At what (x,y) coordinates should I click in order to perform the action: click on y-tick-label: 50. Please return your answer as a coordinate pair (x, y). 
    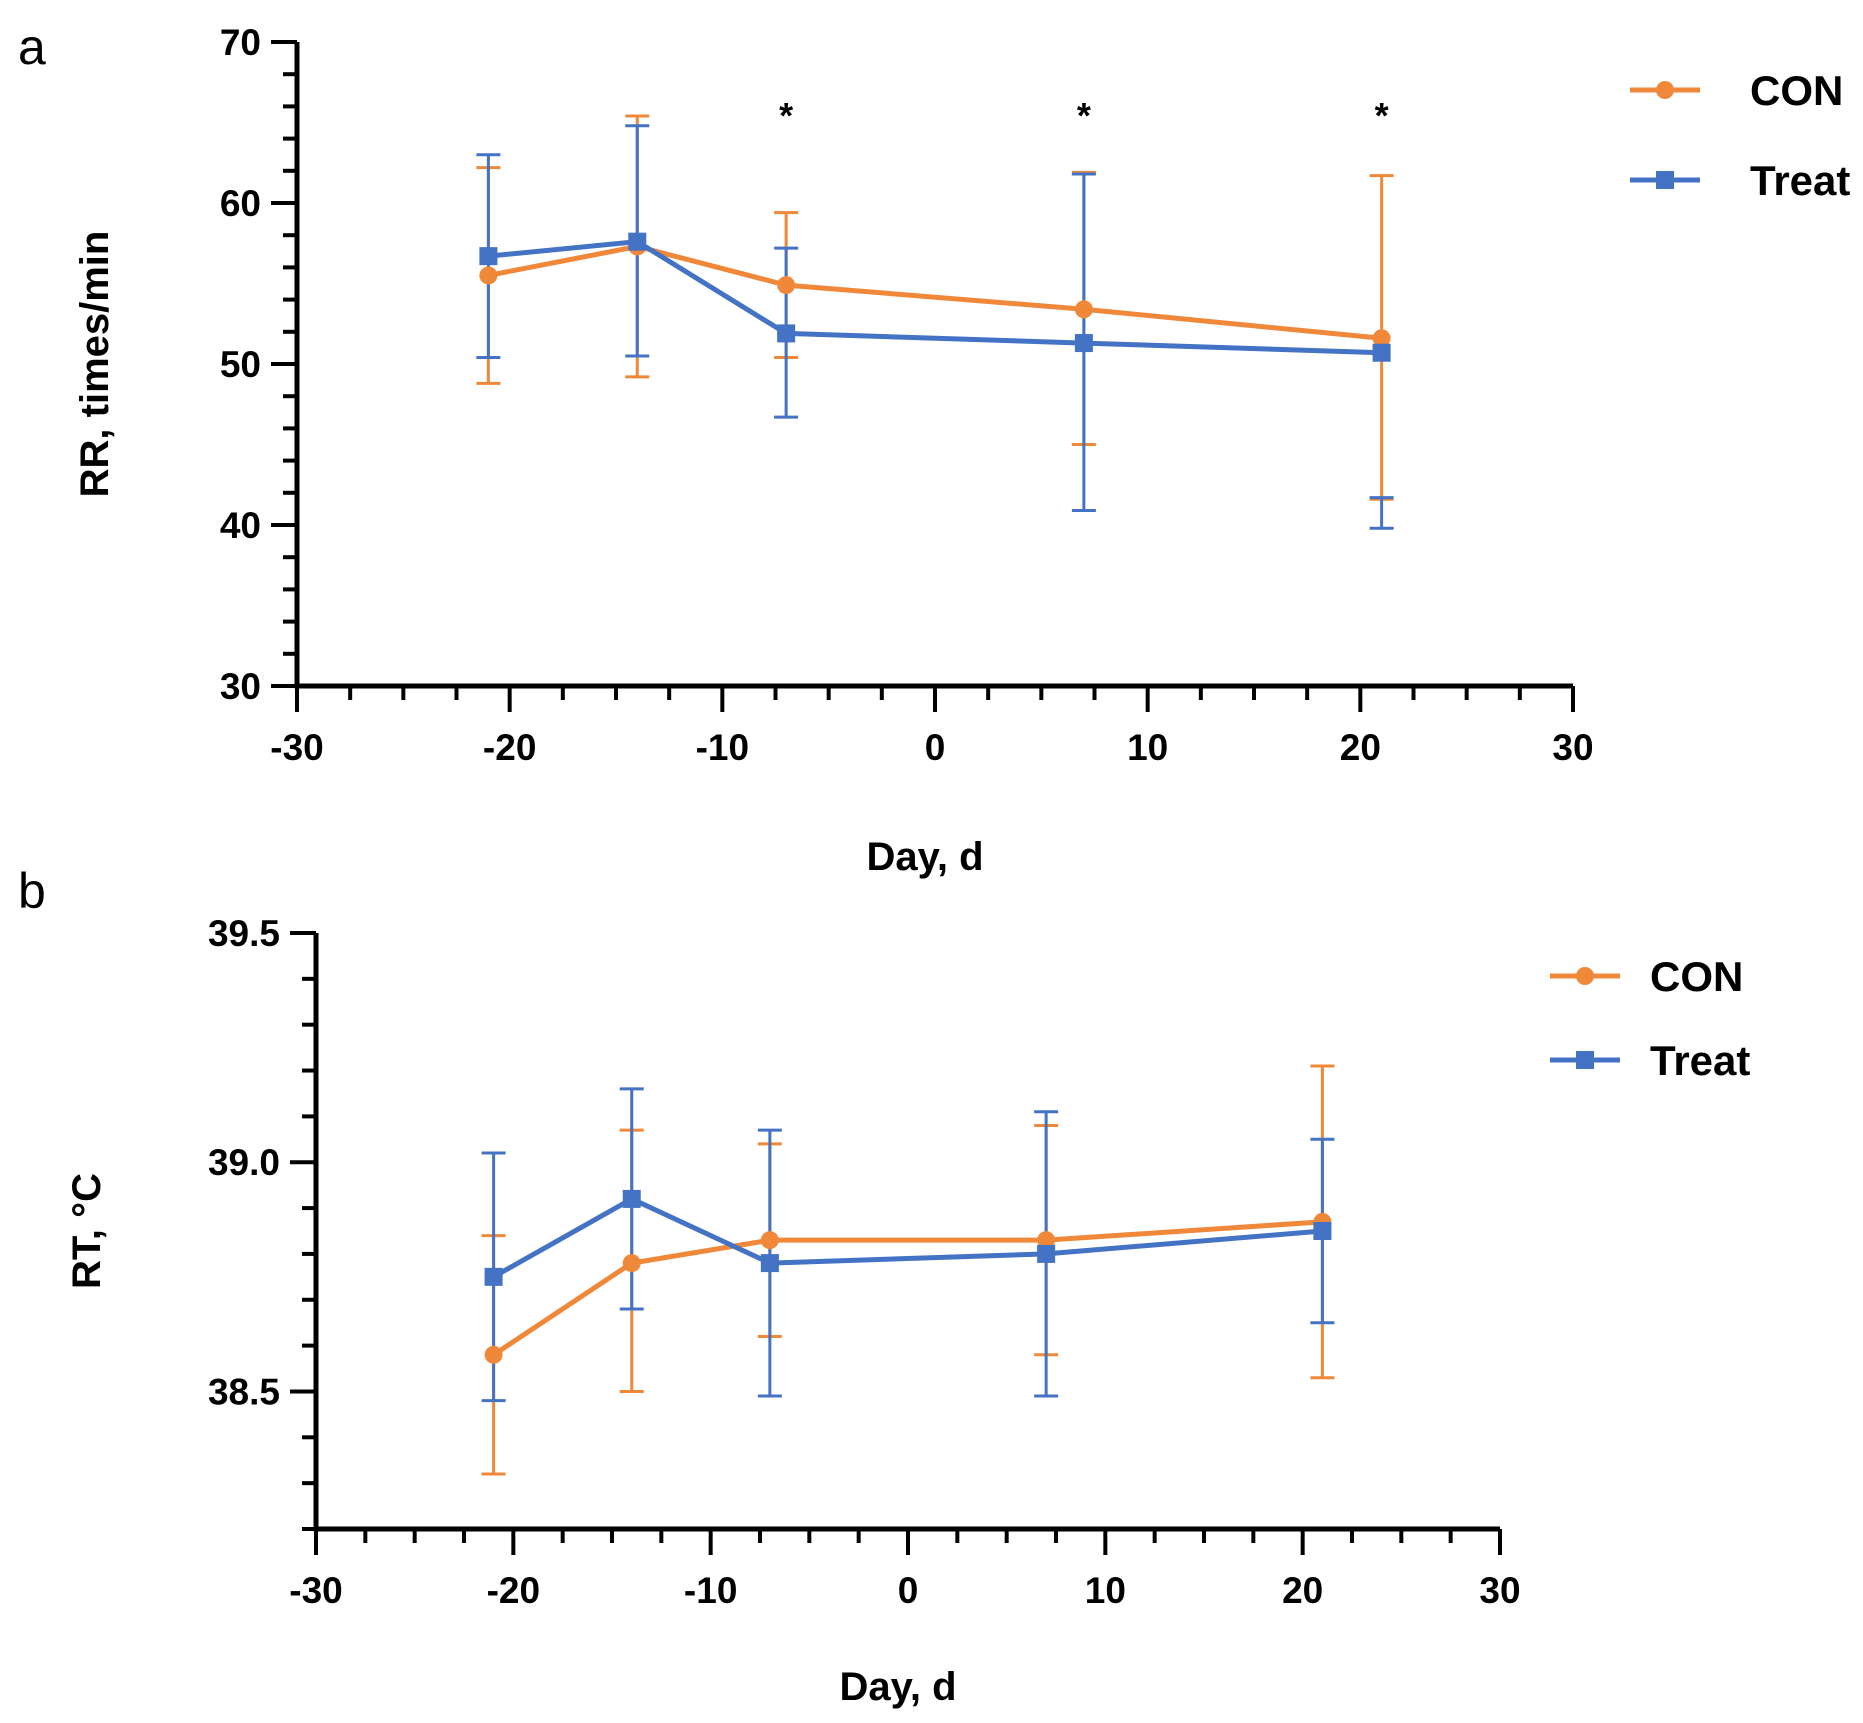
    Looking at the image, I should click on (240, 364).